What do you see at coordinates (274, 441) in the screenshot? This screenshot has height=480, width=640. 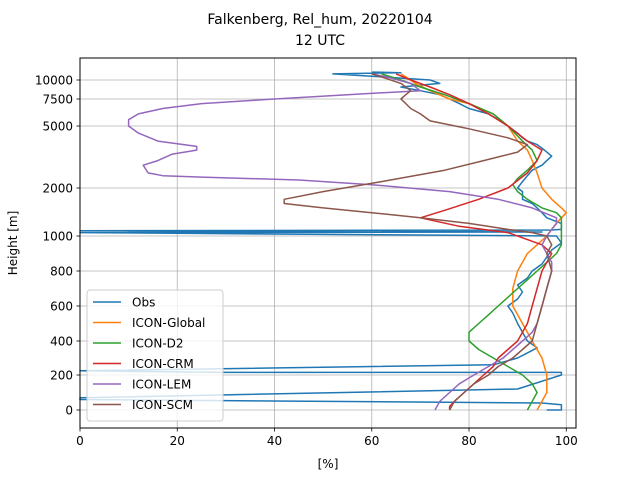 I see `x-tick-label: 40` at bounding box center [274, 441].